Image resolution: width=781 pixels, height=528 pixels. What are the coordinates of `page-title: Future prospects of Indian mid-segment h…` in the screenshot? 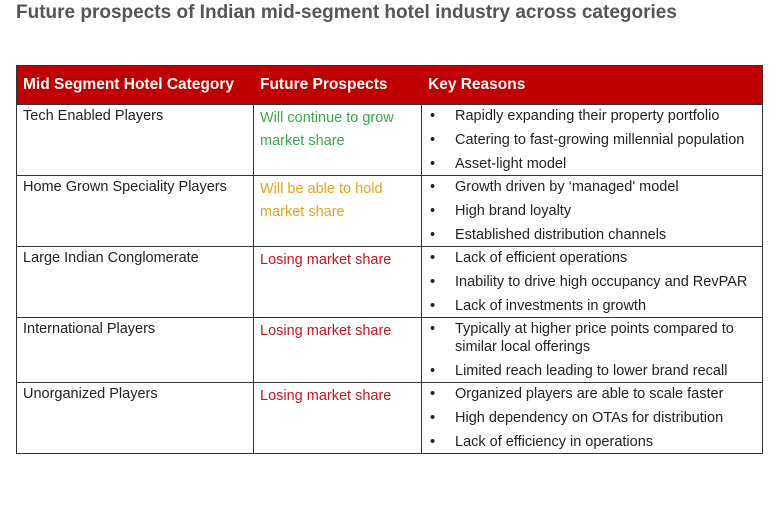 It's located at (346, 12).